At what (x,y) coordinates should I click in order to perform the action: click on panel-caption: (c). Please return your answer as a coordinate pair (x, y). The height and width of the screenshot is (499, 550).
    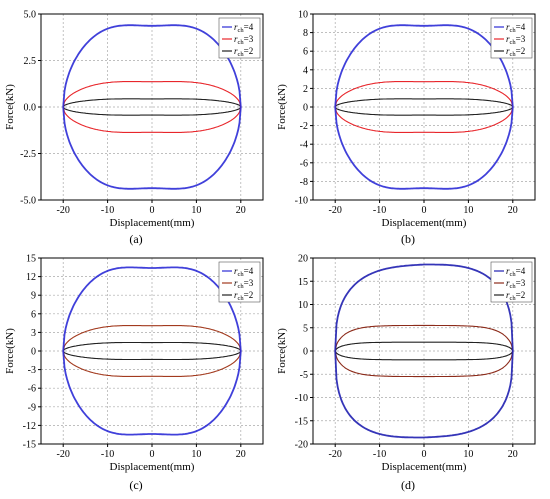
    Looking at the image, I should click on (135, 485).